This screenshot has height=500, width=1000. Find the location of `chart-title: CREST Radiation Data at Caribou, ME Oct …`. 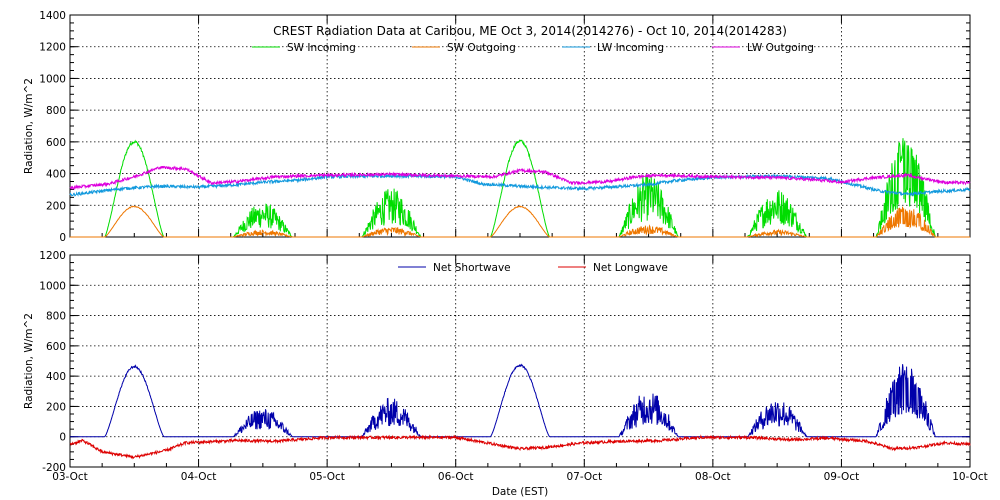

chart-title: CREST Radiation Data at Caribou, ME Oct … is located at coordinates (530, 31).